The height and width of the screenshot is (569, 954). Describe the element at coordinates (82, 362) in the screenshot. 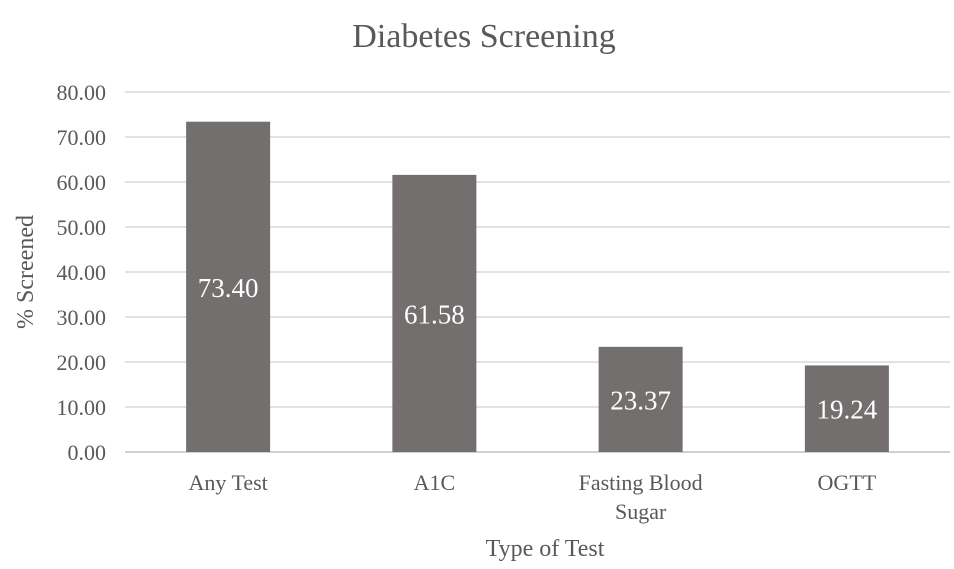

I see `y-tick-label: 20.00` at that location.